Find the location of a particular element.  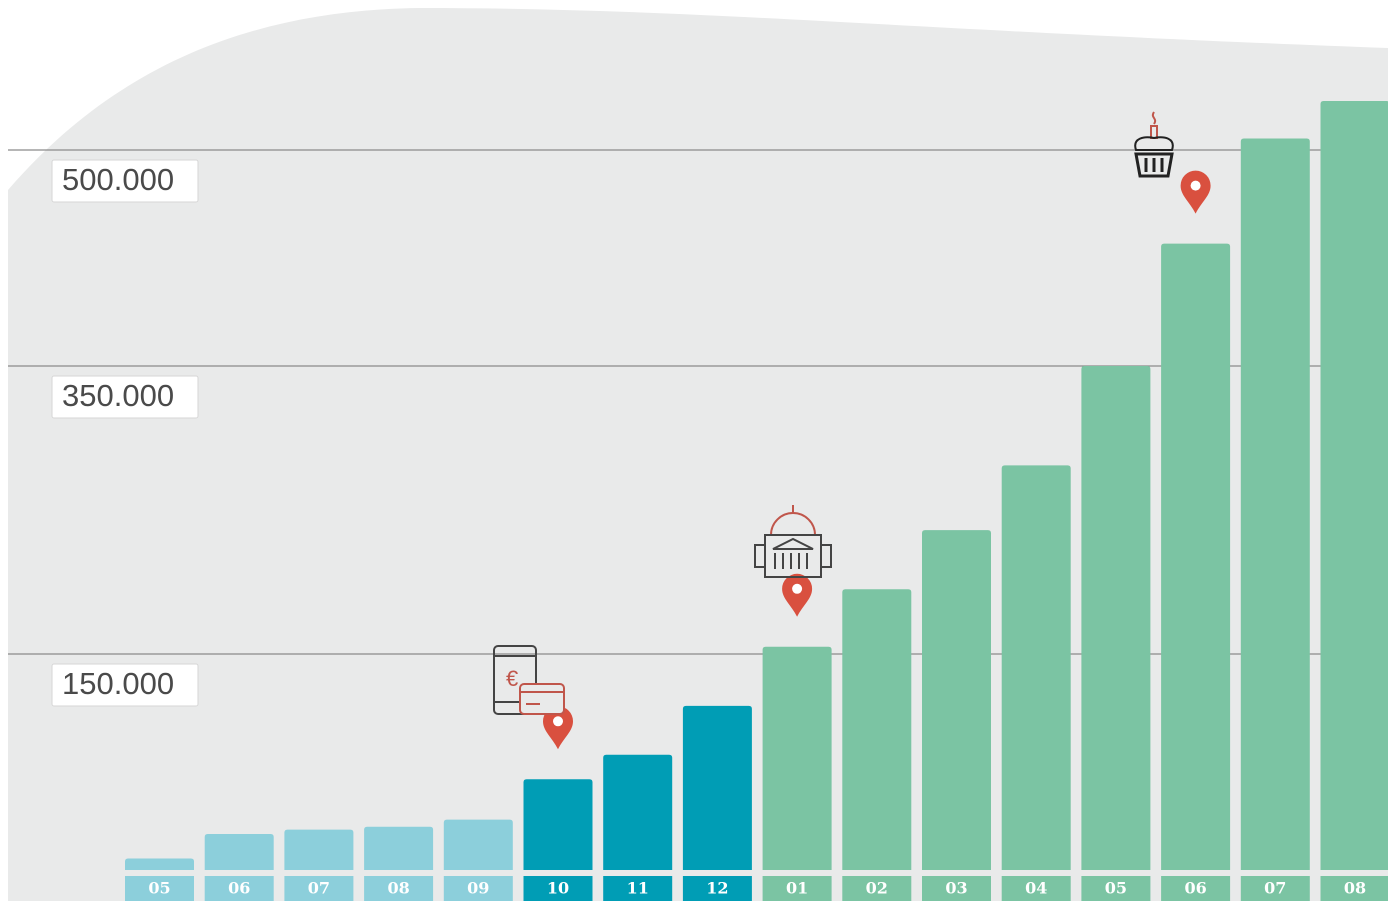

y-tick-label: 350.000 is located at coordinates (118, 395).